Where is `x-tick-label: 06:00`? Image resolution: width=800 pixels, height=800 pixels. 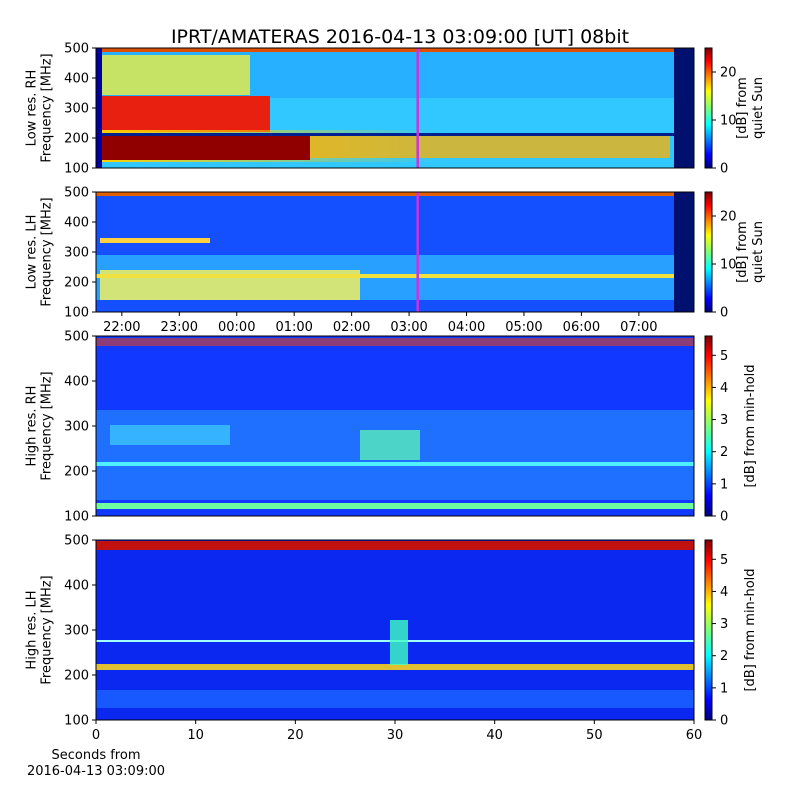
x-tick-label: 06:00 is located at coordinates (581, 327).